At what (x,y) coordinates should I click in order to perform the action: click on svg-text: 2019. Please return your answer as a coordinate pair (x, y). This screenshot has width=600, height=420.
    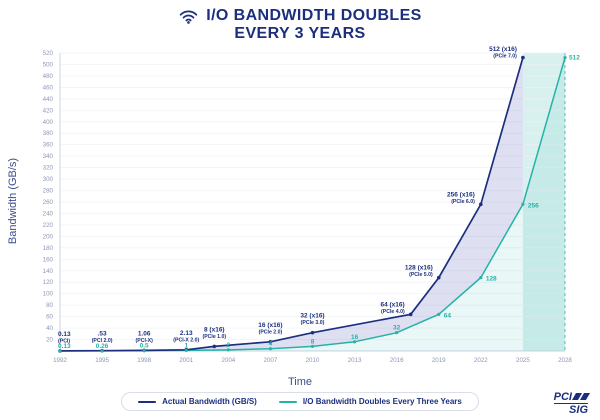
    Looking at the image, I should click on (439, 360).